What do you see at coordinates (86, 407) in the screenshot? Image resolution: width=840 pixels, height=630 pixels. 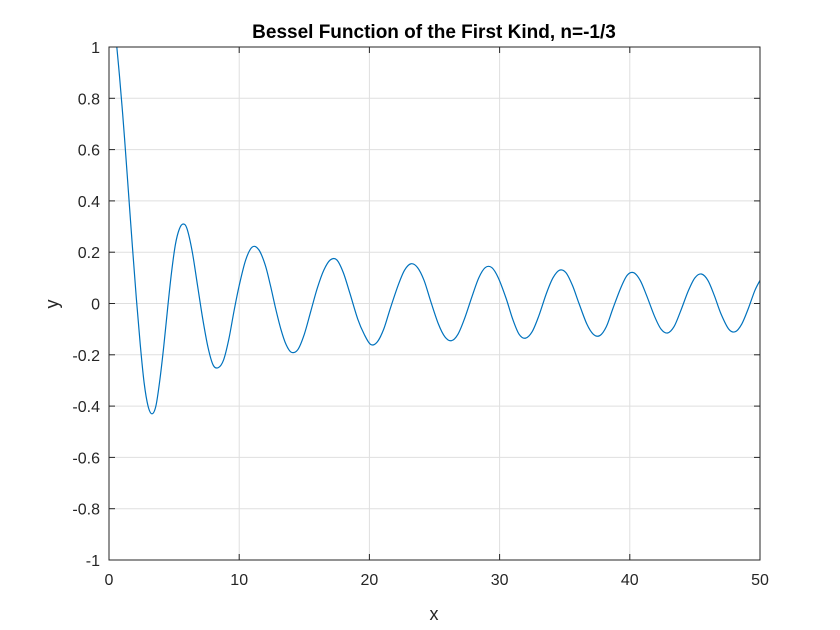 I see `y-tick-label: -0.4` at bounding box center [86, 407].